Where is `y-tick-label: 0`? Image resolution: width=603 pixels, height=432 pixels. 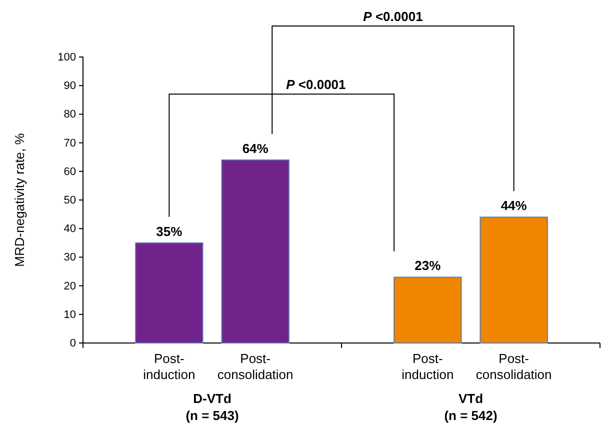 y-tick-label: 0 is located at coordinates (73, 344).